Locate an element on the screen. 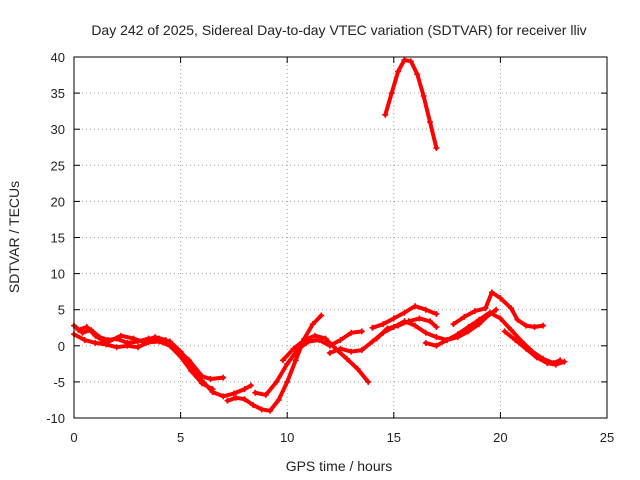 The height and width of the screenshot is (480, 640). y-tick-label: 15 is located at coordinates (58, 238).